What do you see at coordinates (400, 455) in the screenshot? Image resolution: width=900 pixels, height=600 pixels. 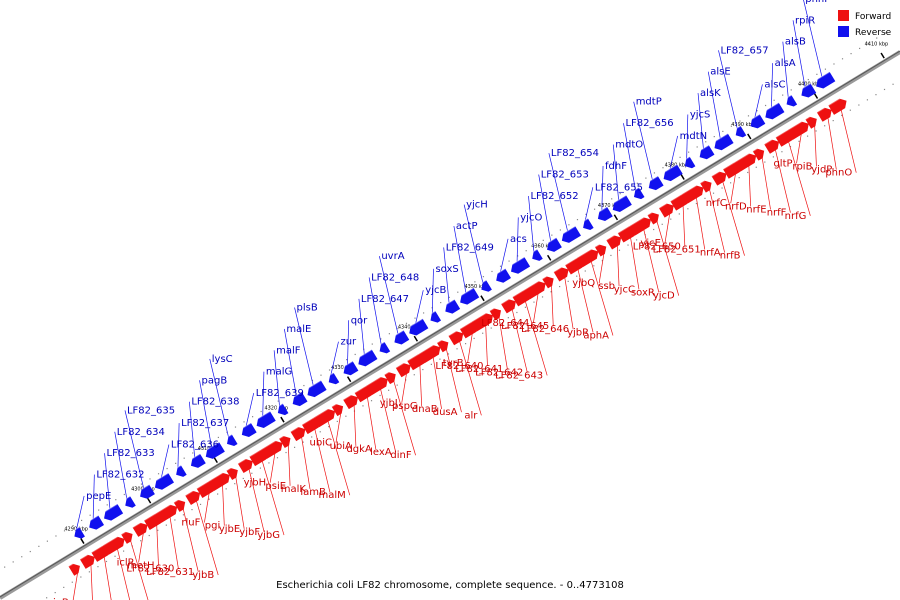 I see `forward-gene-label: dinF` at bounding box center [400, 455].